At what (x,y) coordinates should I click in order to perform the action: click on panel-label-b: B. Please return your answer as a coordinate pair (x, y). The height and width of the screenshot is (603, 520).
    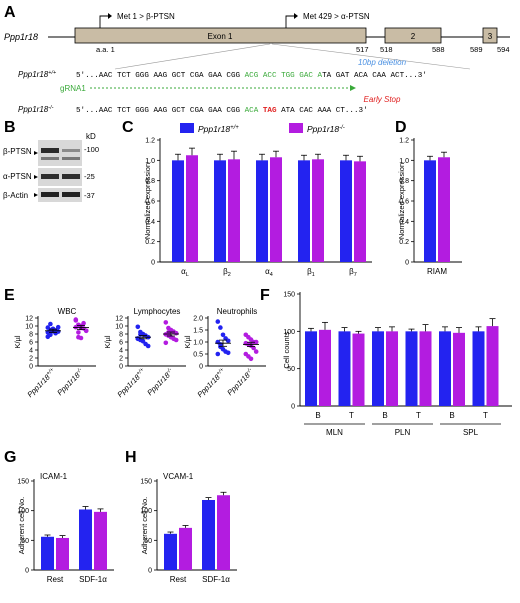
    Looking at the image, I should click on (10, 127).